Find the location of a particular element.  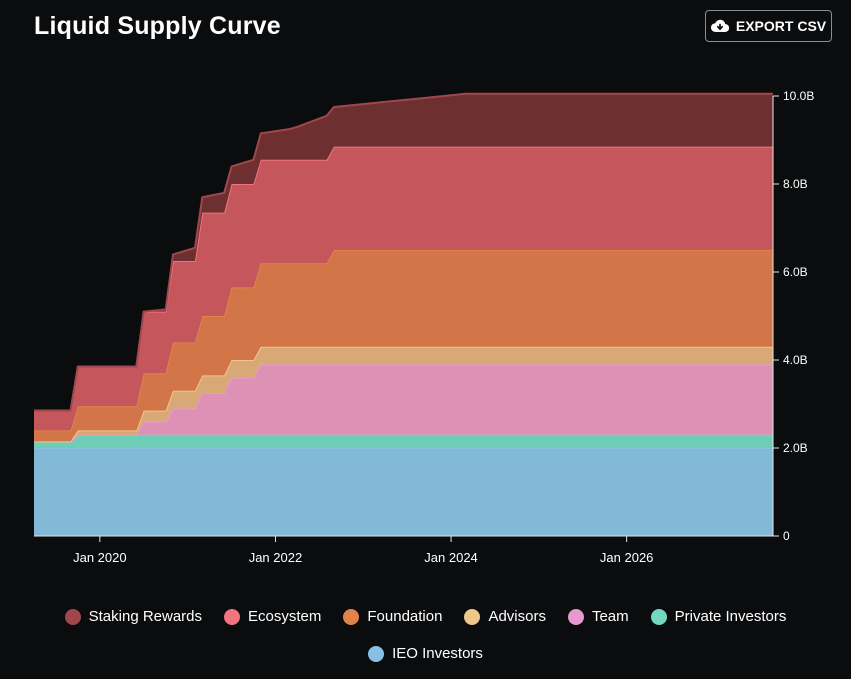

y-tick-label: 8.0B is located at coordinates (795, 184).